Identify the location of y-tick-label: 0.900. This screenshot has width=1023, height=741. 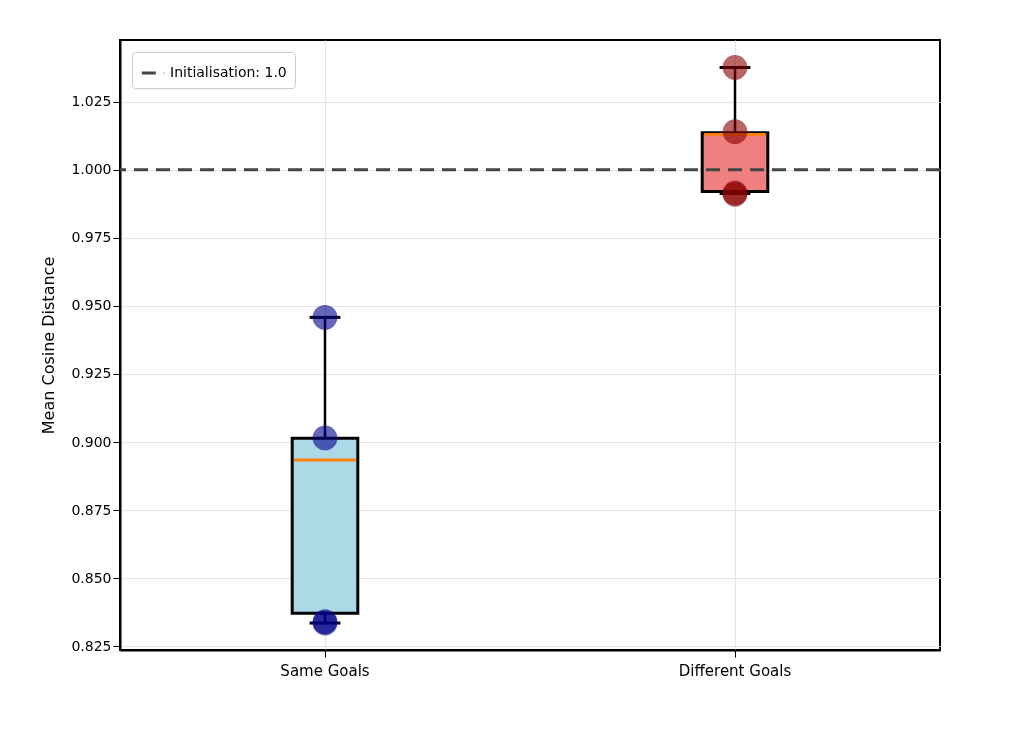
(91, 441).